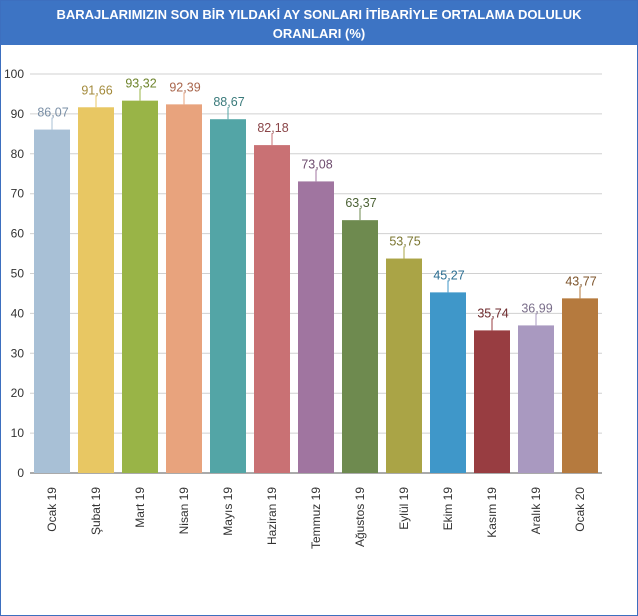  Describe the element at coordinates (18, 274) in the screenshot. I see `y-tick-label: 50` at that location.